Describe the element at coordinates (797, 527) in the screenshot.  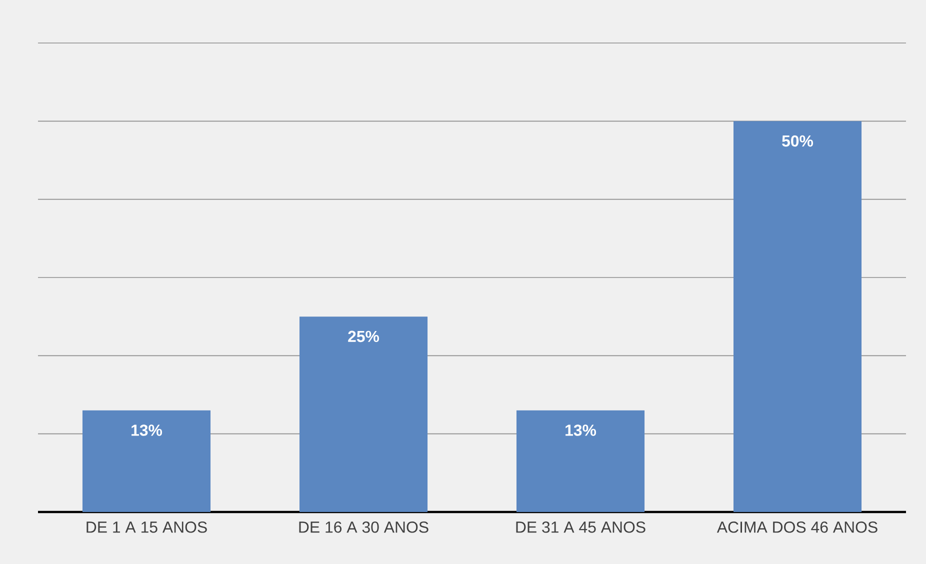
I see `x-tick-label: ACIMA DOS 46 ANOS` at that location.